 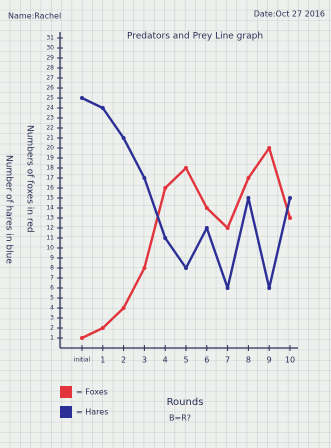 I want to click on y-tick-label: 22, so click(x=50, y=128).